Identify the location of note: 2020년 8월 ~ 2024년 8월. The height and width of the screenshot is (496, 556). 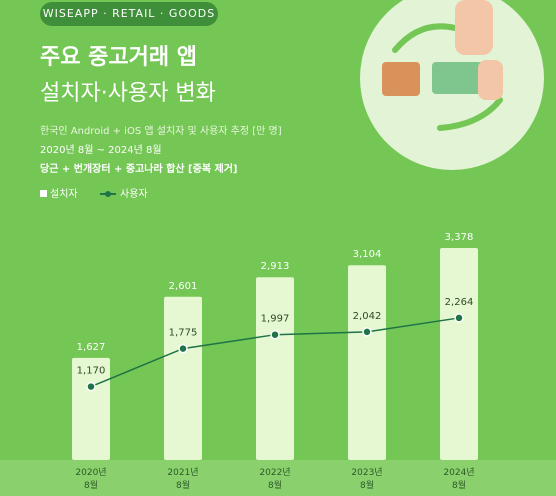
(101, 150).